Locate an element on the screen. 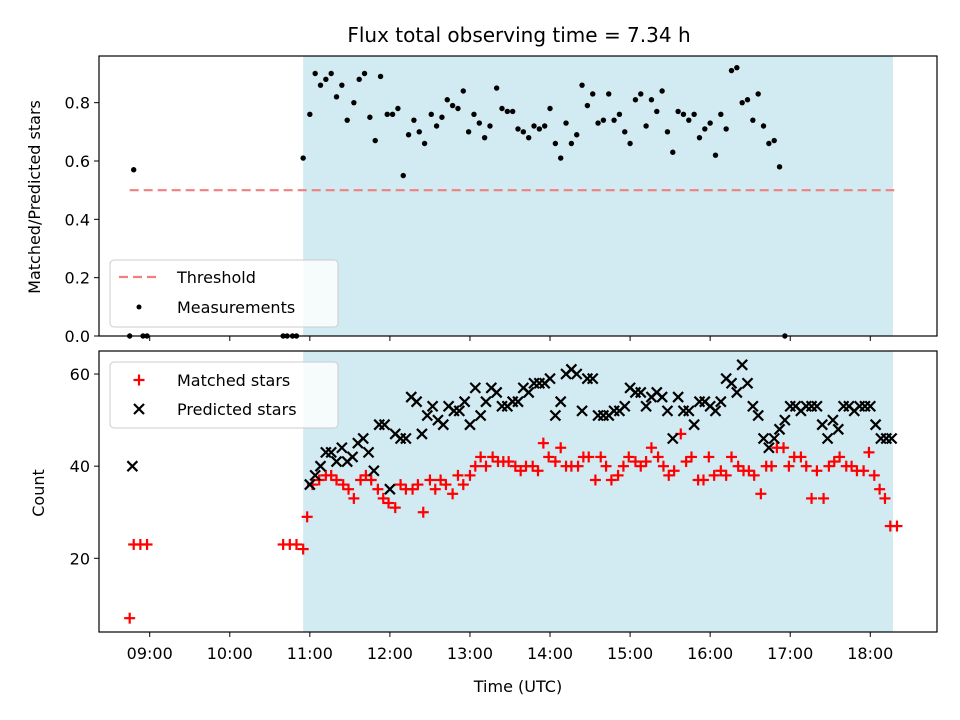 The width and height of the screenshot is (960, 720). legend-measurements-swatch is located at coordinates (139, 307).